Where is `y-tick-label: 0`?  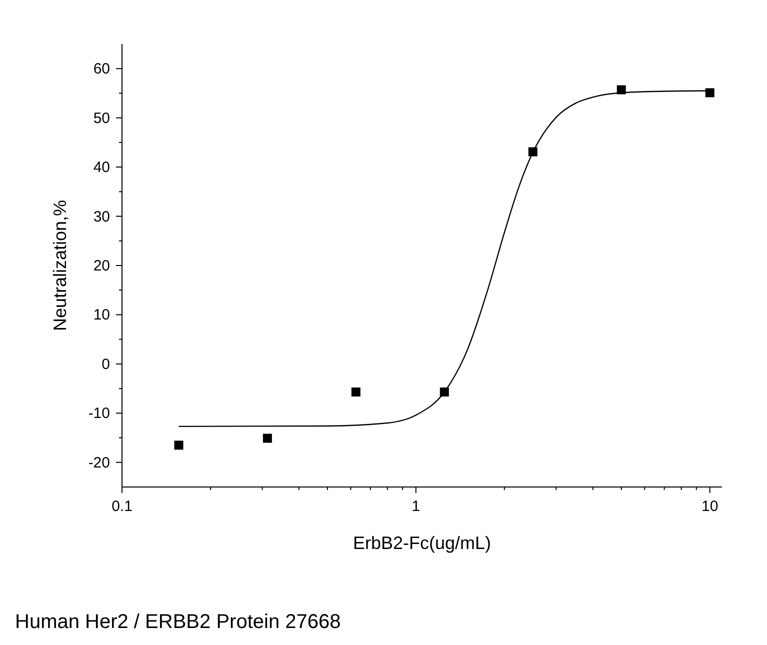
y-tick-label: 0 is located at coordinates (106, 364).